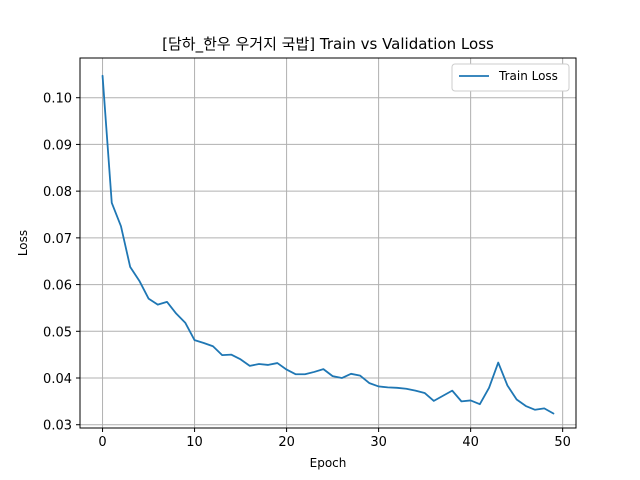 The image size is (640, 480). What do you see at coordinates (328, 44) in the screenshot?
I see `chart-title: [담하_한우 우거지 국밥] Train vs Validation Loss` at bounding box center [328, 44].